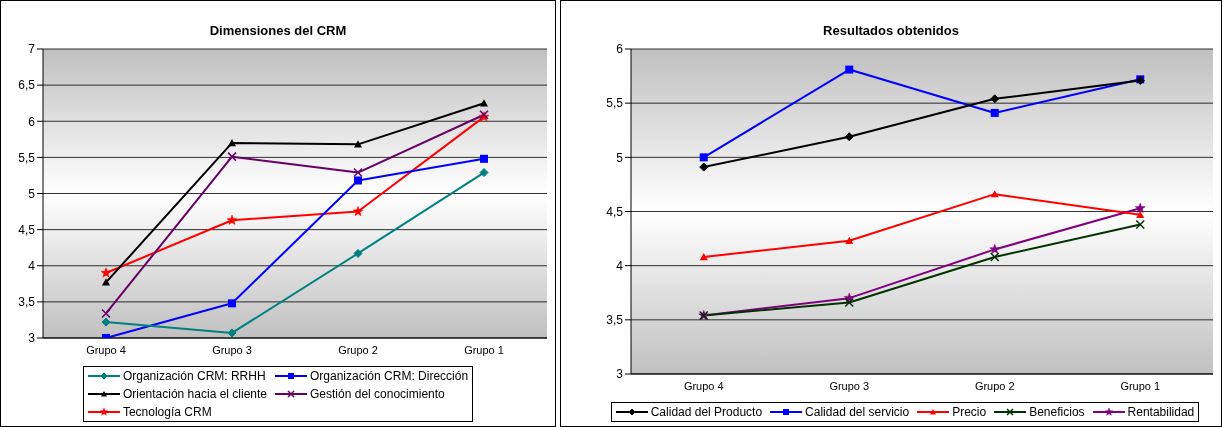  I want to click on y-tick-label: 6,5, so click(27, 85).